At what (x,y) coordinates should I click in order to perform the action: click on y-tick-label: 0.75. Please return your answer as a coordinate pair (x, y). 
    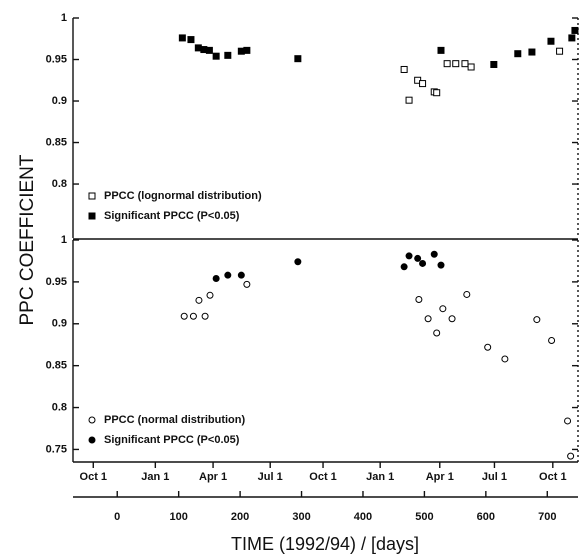
    Looking at the image, I should click on (56, 449).